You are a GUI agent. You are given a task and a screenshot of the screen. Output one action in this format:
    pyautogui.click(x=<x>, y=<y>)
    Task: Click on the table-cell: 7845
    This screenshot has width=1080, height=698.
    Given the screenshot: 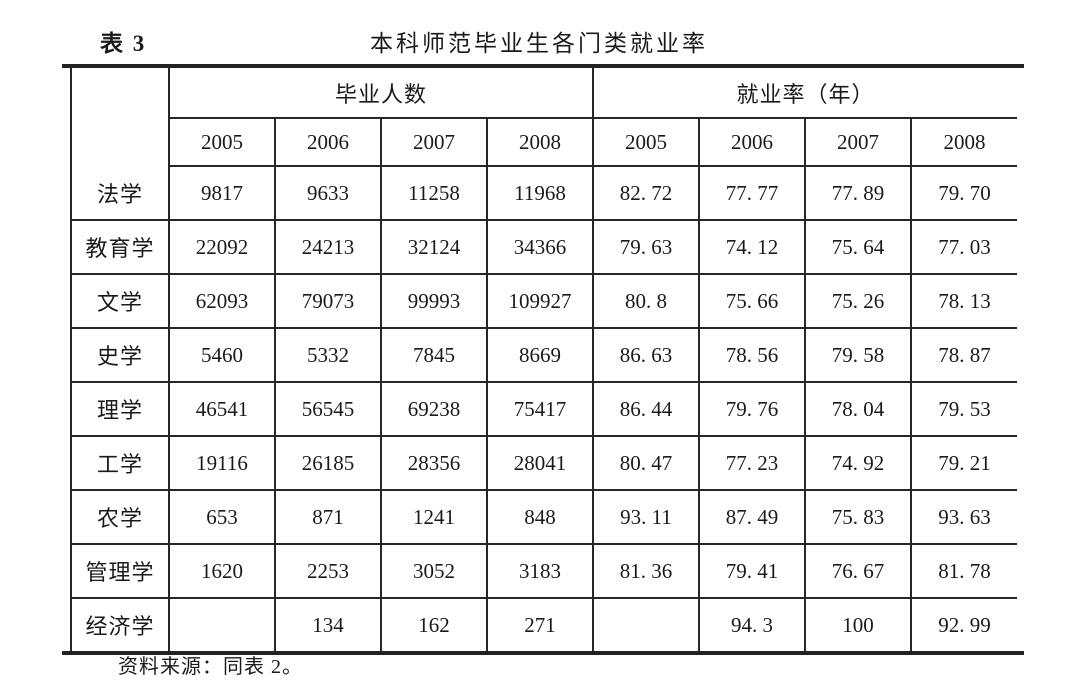 What is the action you would take?
    pyautogui.click(x=434, y=355)
    